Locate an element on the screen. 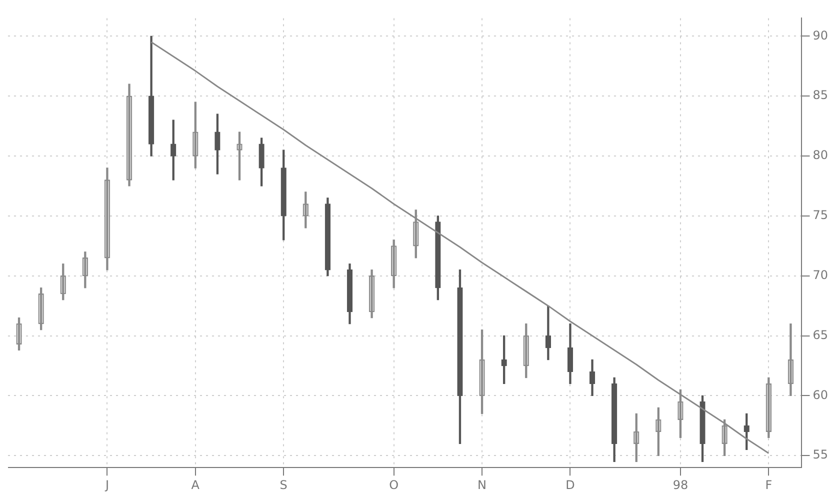 The height and width of the screenshot is (504, 839). x-tick-label: N is located at coordinates (482, 485).